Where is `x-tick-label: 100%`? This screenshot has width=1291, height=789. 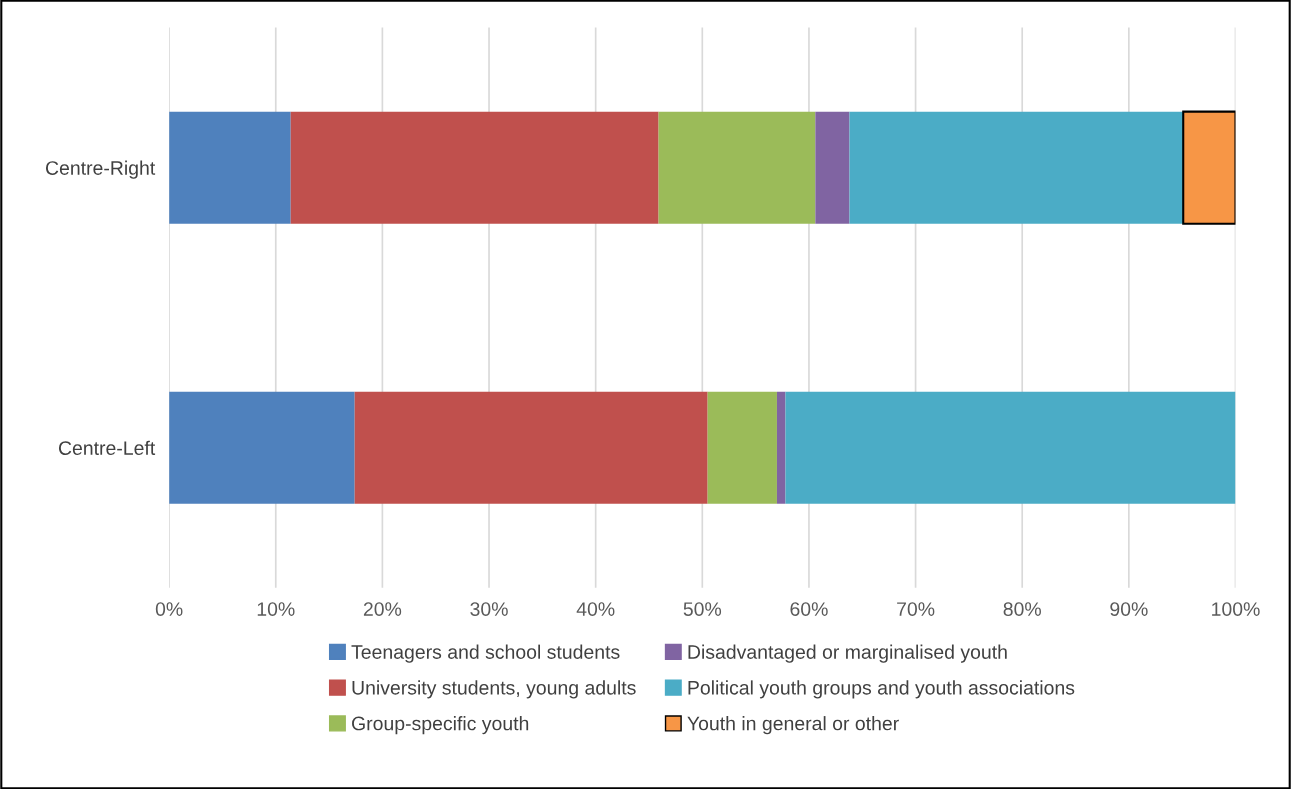
x-tick-label: 100% is located at coordinates (1236, 609).